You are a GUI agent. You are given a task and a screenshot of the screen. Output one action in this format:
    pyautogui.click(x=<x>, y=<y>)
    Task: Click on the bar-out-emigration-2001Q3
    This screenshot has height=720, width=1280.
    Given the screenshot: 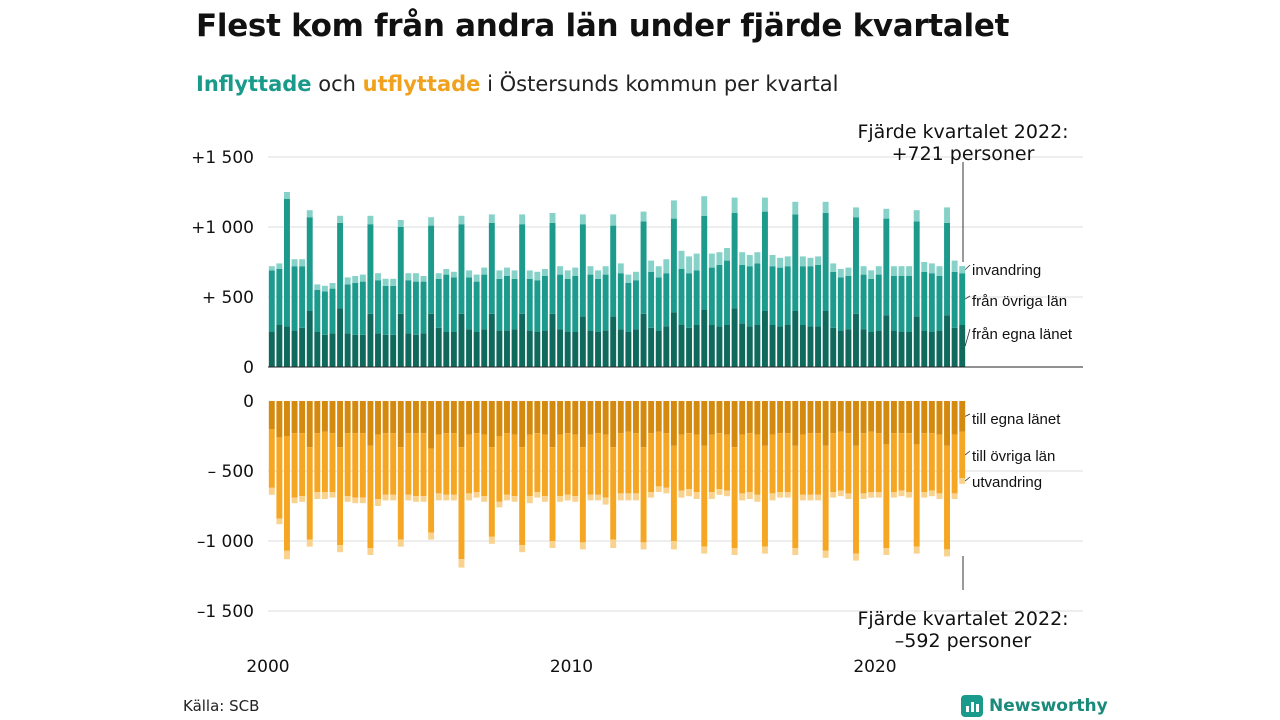 What is the action you would take?
    pyautogui.click(x=317, y=495)
    